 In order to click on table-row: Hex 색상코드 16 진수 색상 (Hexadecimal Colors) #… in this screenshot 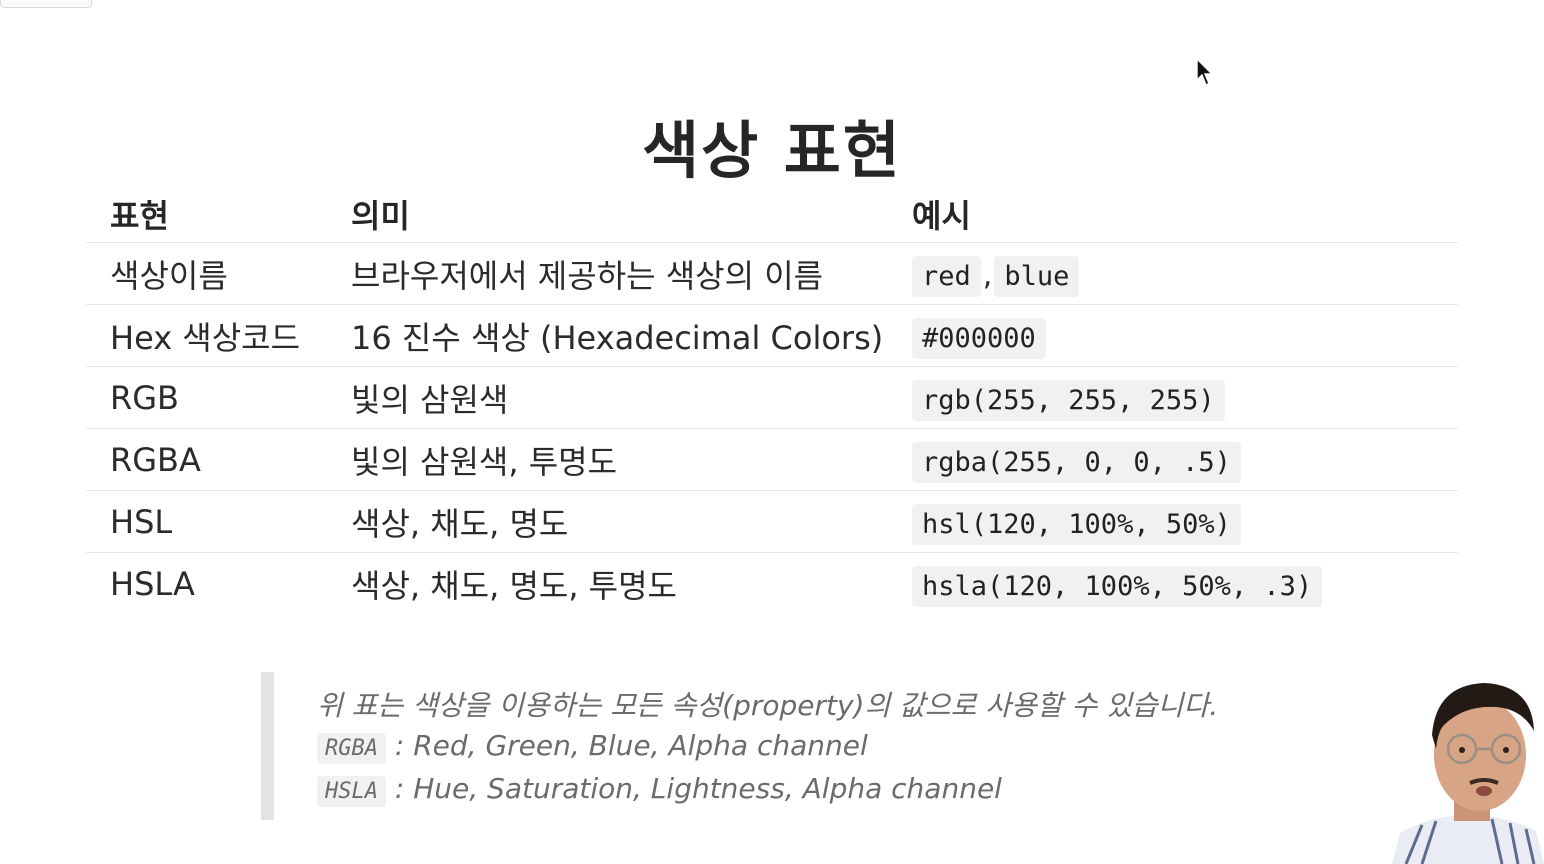, I will do `click(772, 335)`.